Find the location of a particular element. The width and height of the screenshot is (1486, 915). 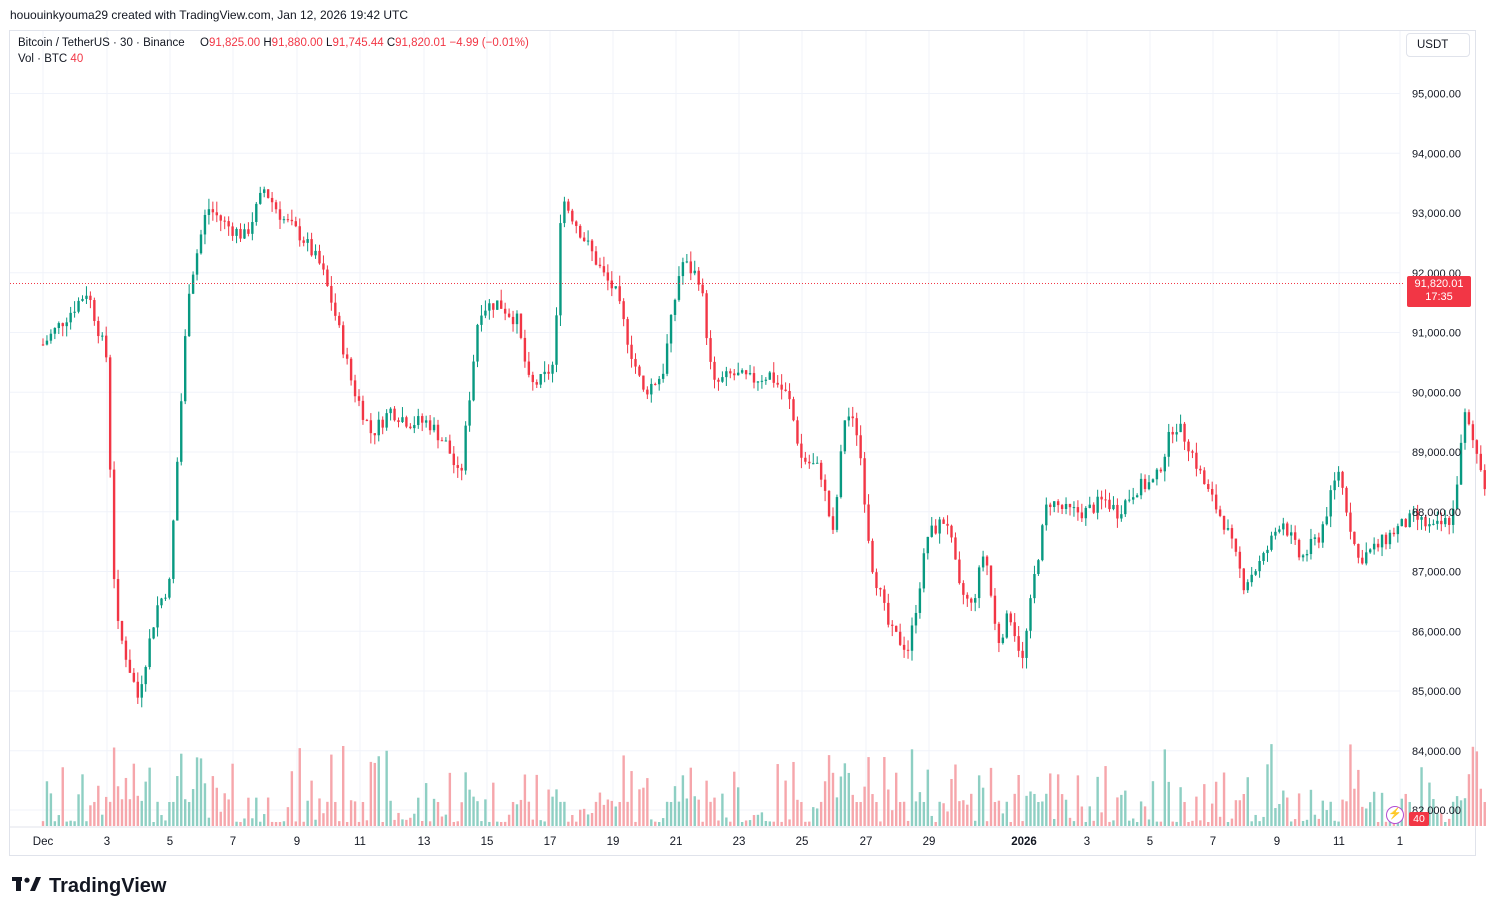

legend-close-label: C is located at coordinates (391, 43).